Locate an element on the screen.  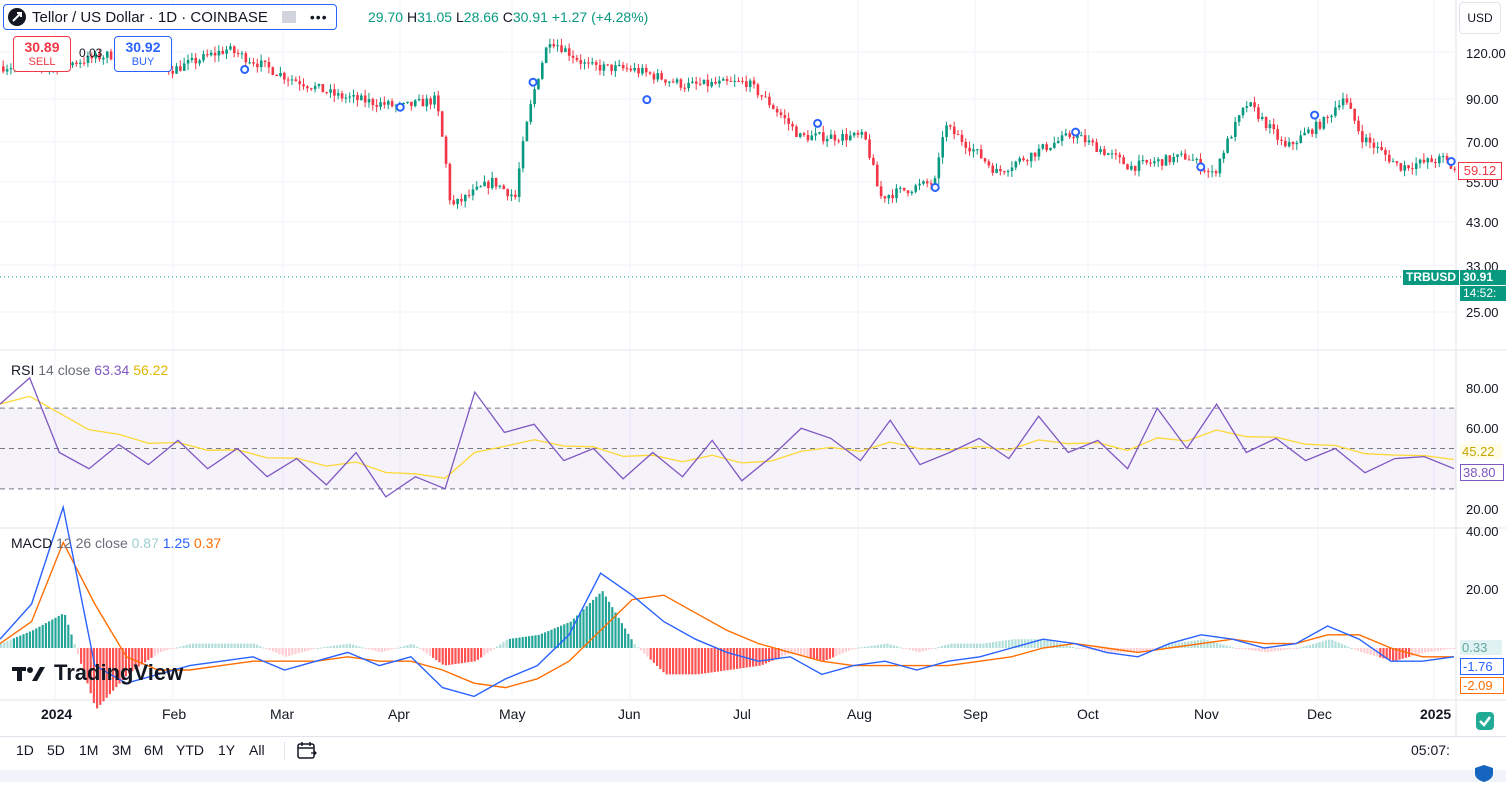
sell-button: 30.89 SELL is located at coordinates (42, 54).